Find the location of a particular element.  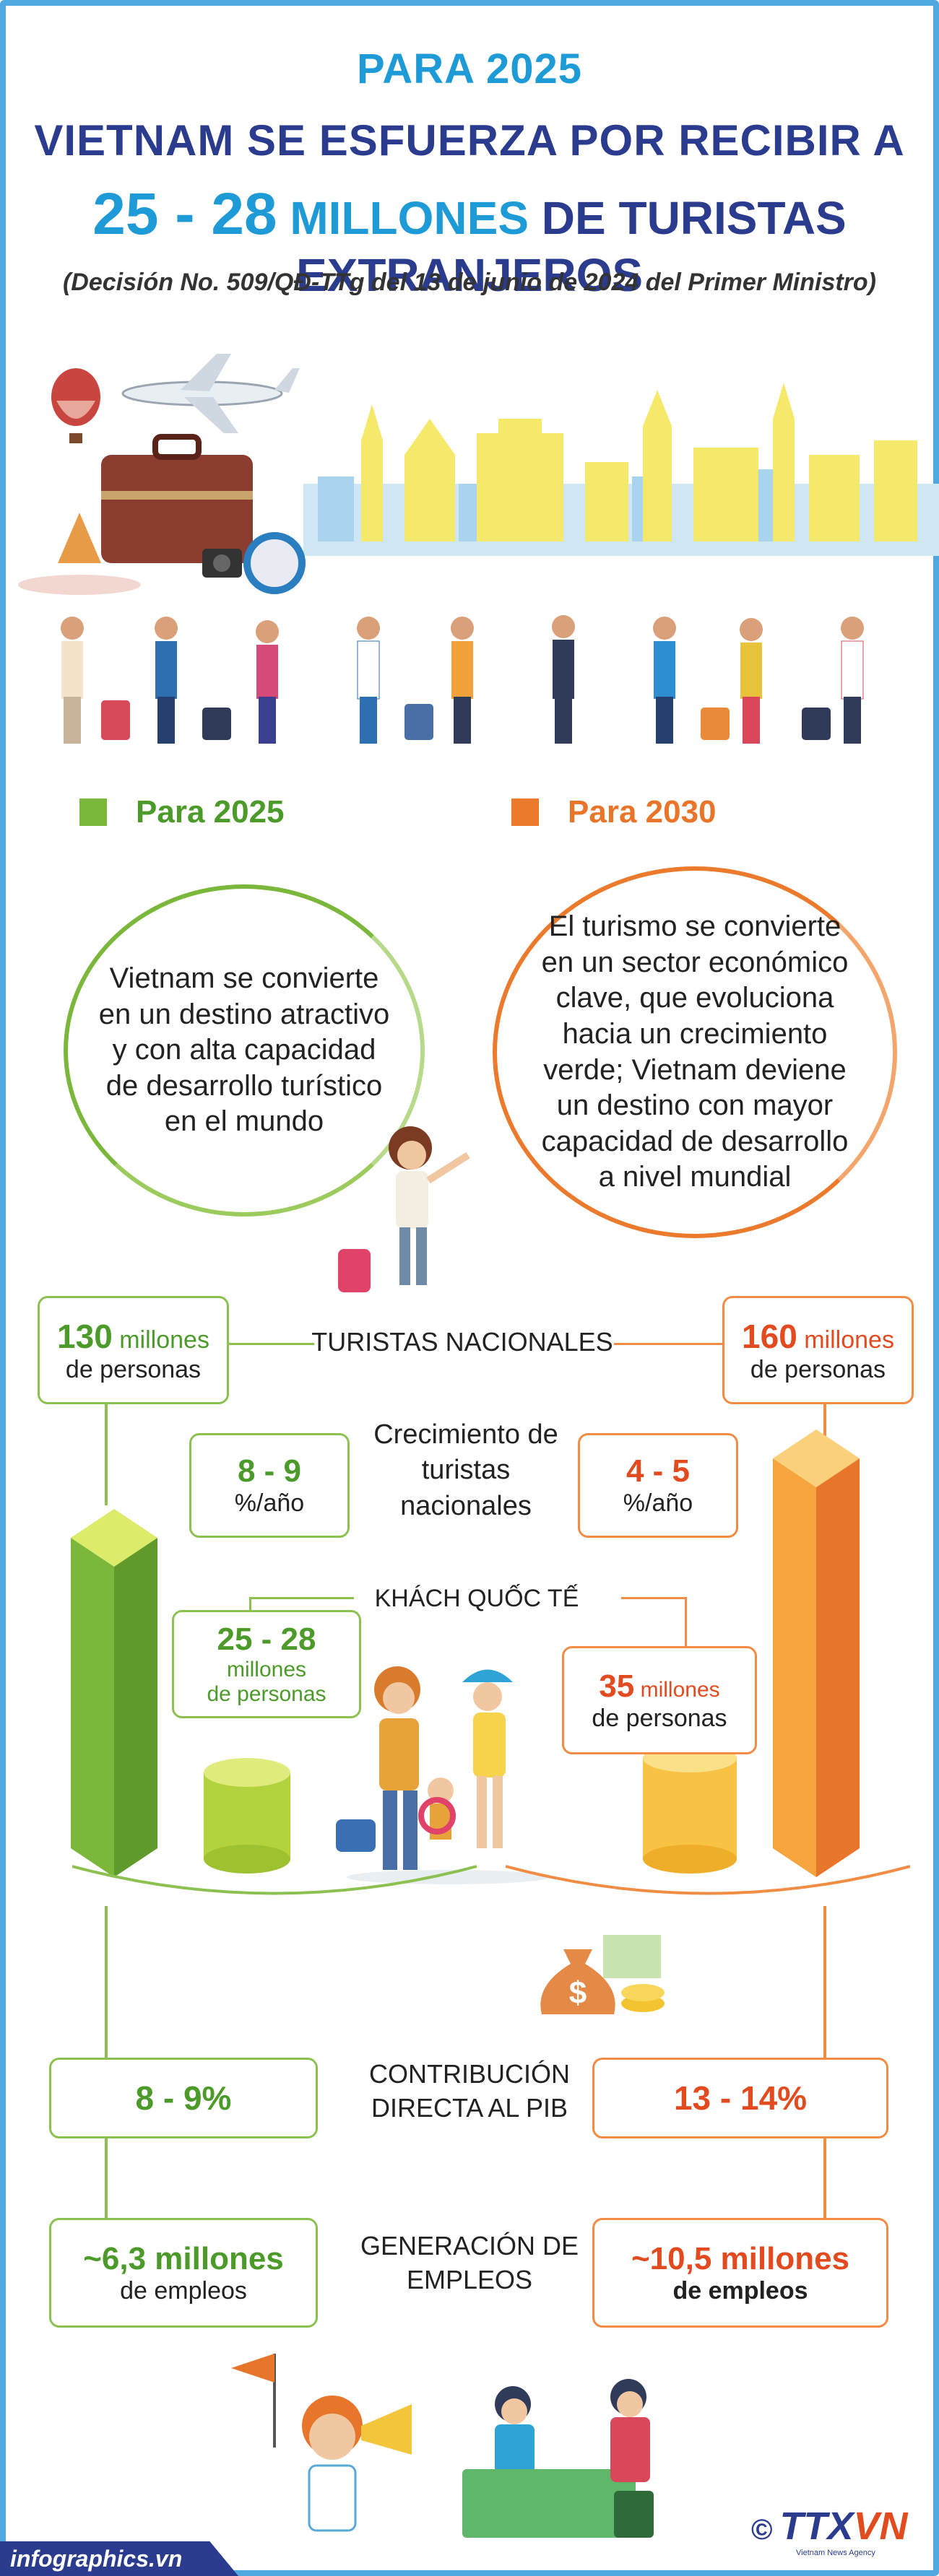

gdp-2025-value: 8 - 9% is located at coordinates (183, 2098).